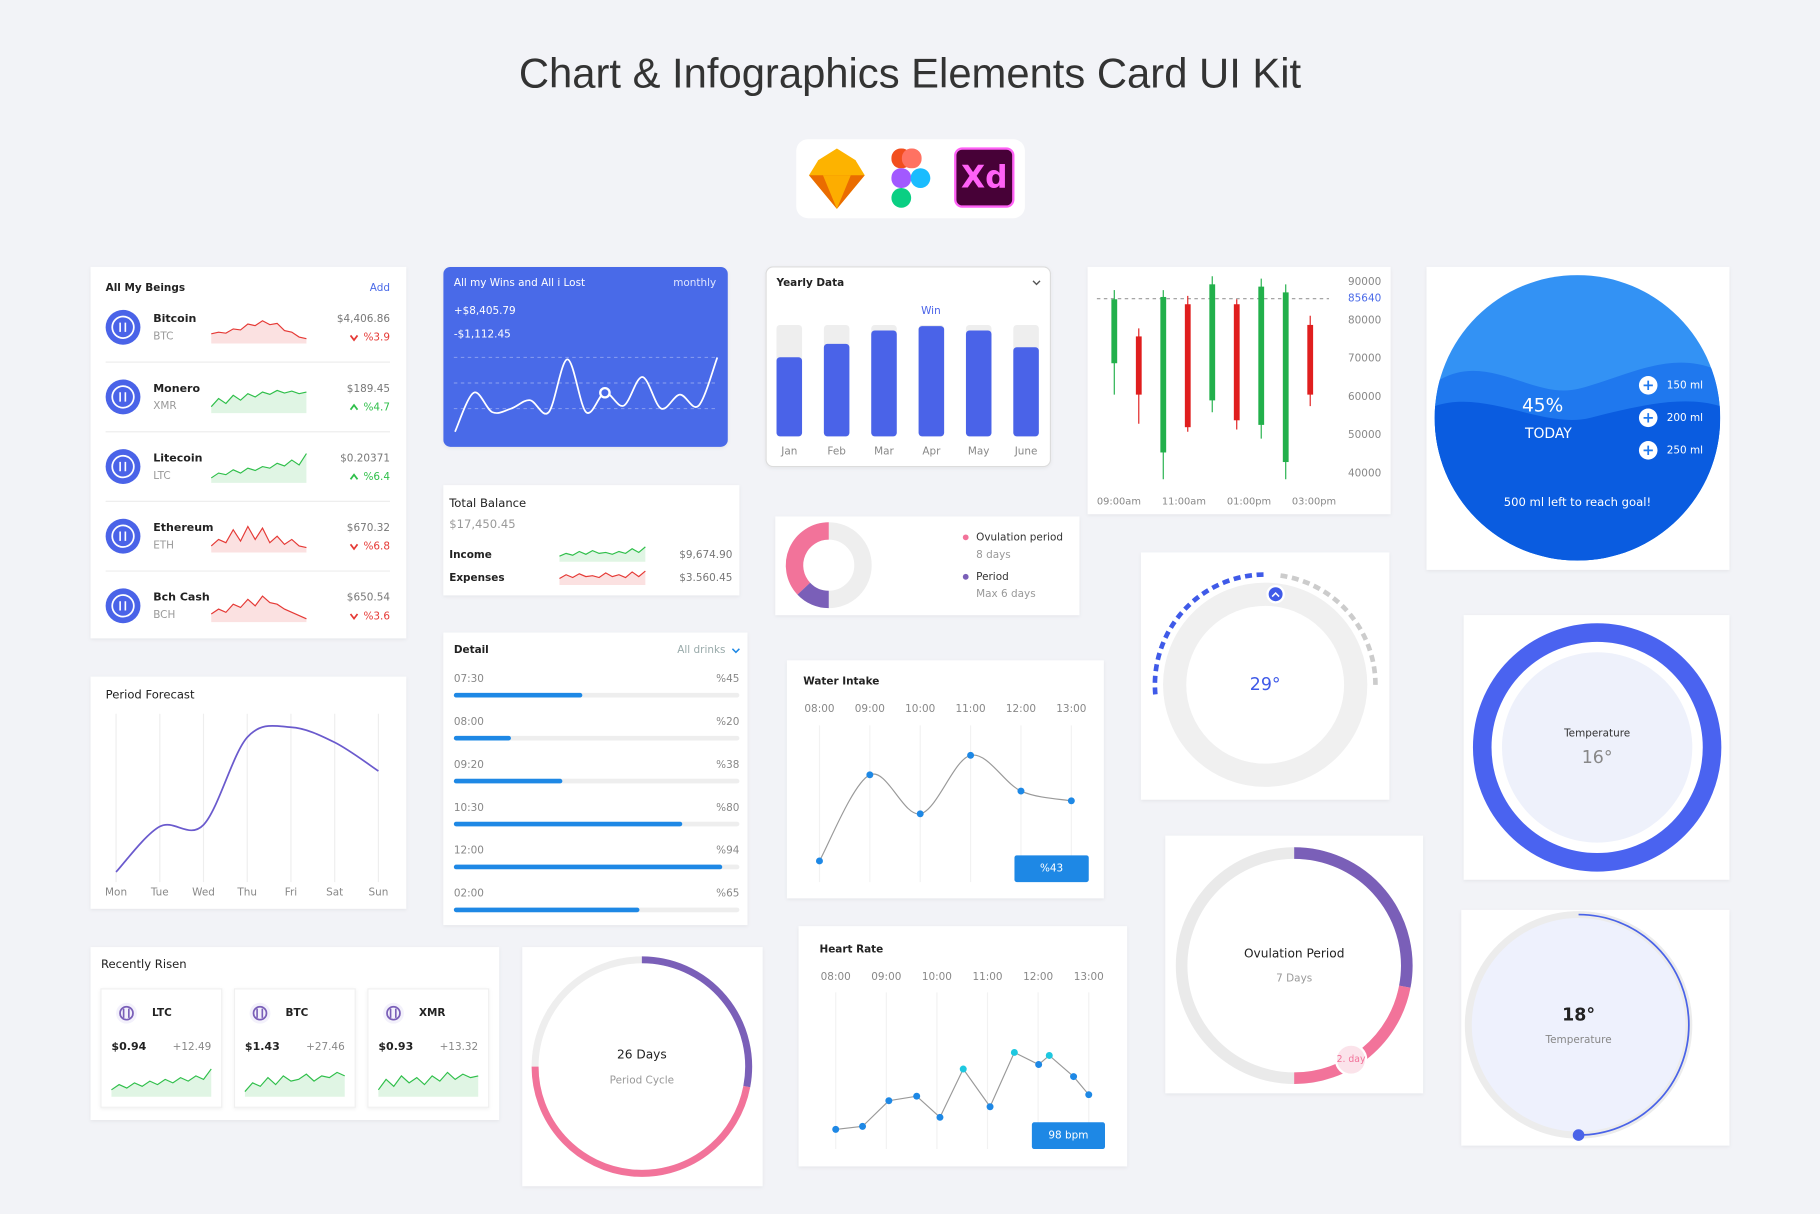 Image resolution: width=1820 pixels, height=1214 pixels. What do you see at coordinates (1542, 406) in the screenshot?
I see `hydration-percent: 45%` at bounding box center [1542, 406].